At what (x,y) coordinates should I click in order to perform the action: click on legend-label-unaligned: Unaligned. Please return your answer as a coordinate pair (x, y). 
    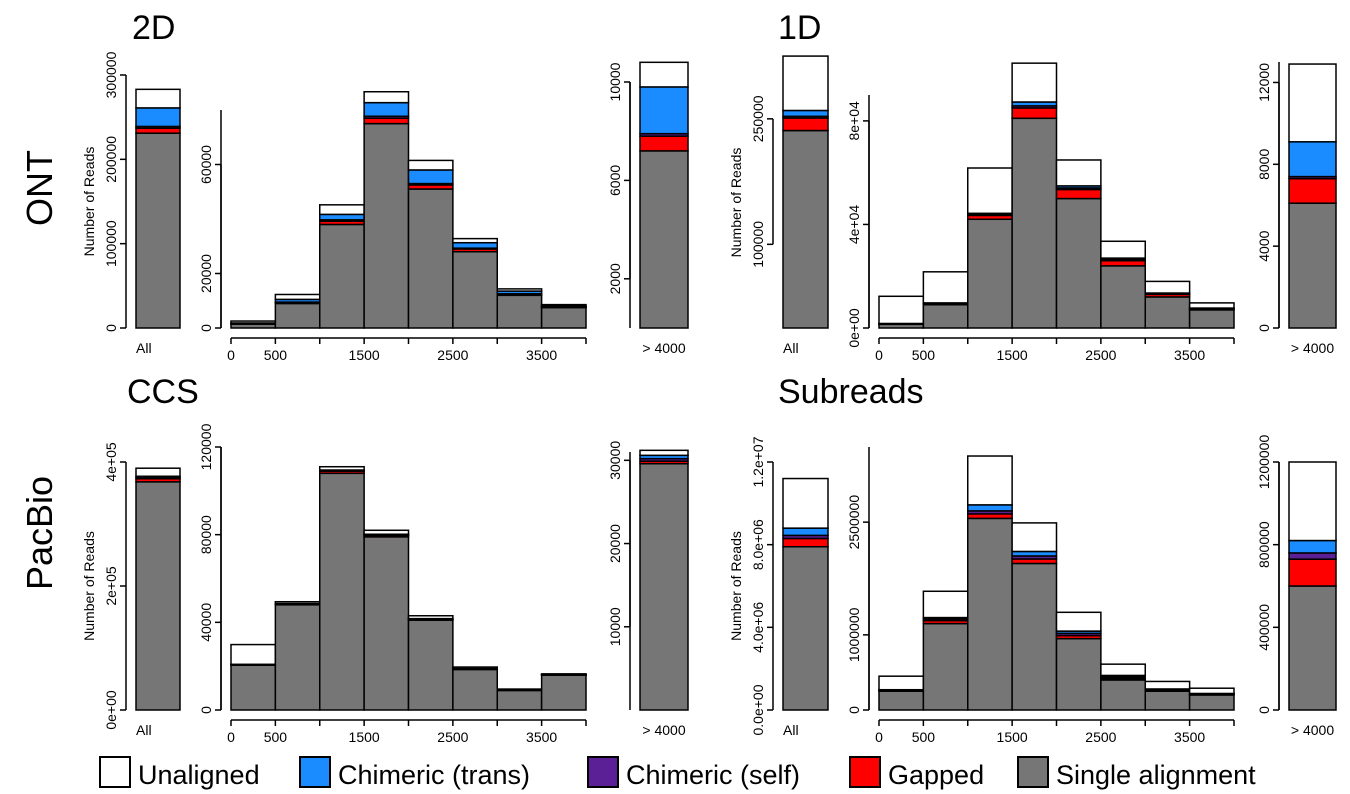
    Looking at the image, I should click on (199, 775).